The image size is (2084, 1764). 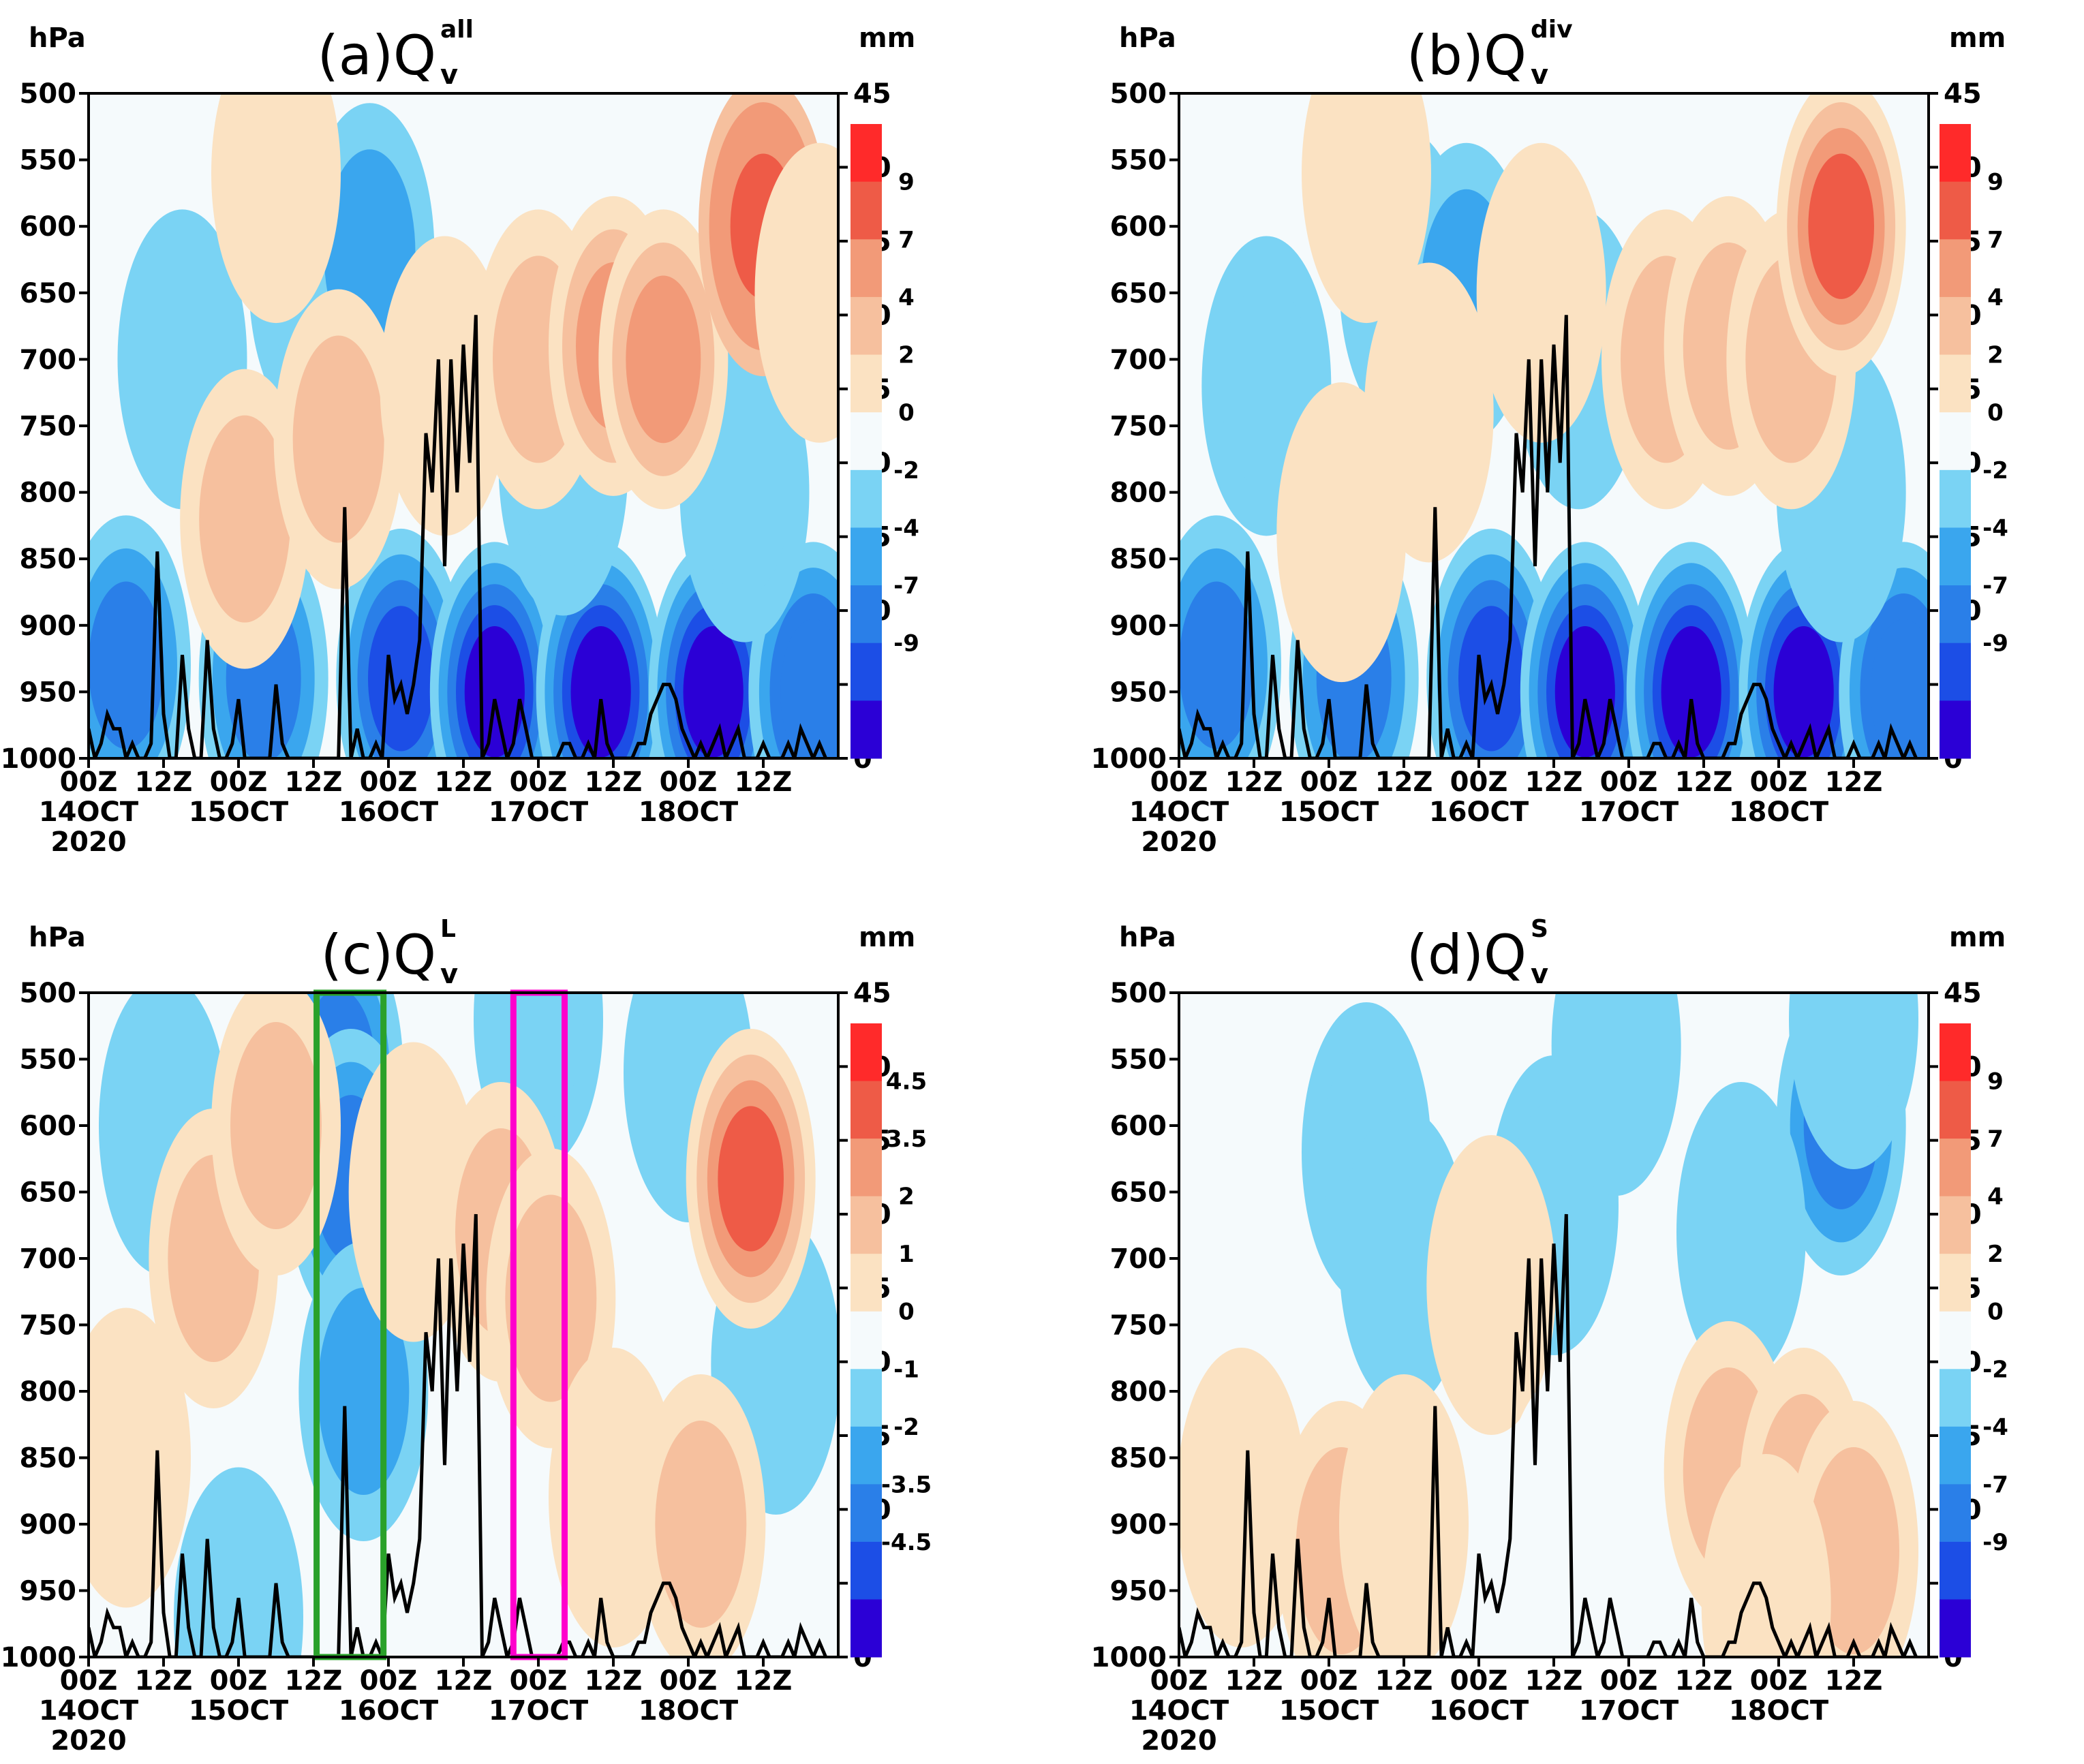 I want to click on left-tick-label: 550, so click(x=48, y=160).